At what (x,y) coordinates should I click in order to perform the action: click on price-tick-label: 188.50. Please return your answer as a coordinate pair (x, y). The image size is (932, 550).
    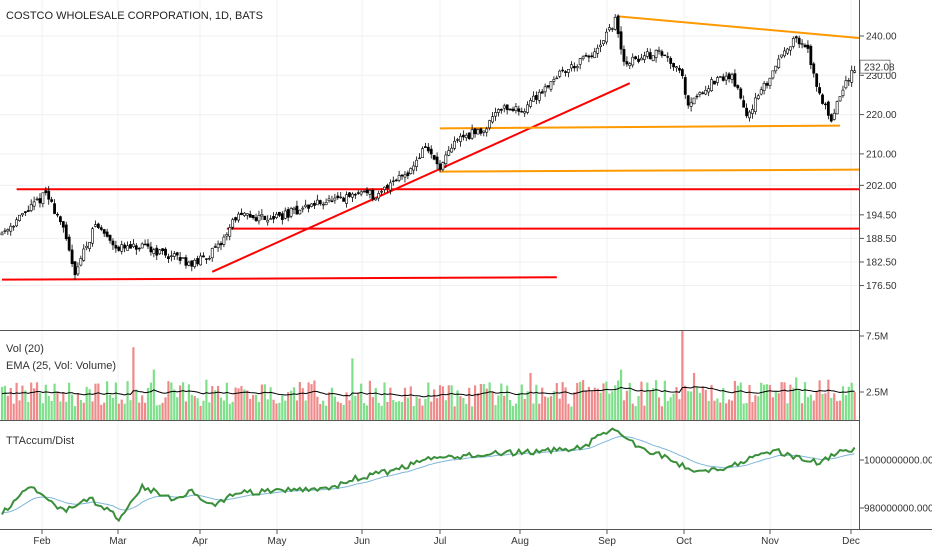
    Looking at the image, I should click on (881, 239).